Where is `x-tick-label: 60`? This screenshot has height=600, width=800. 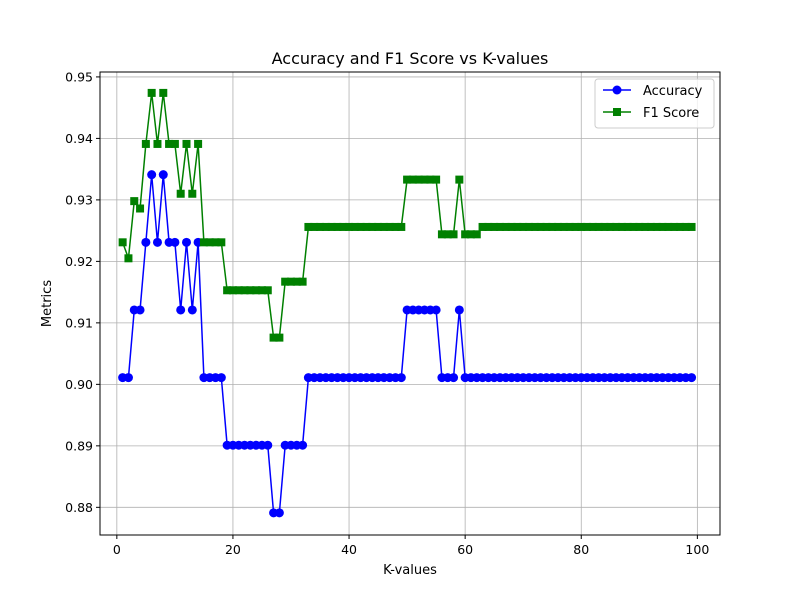 x-tick-label: 60 is located at coordinates (465, 549).